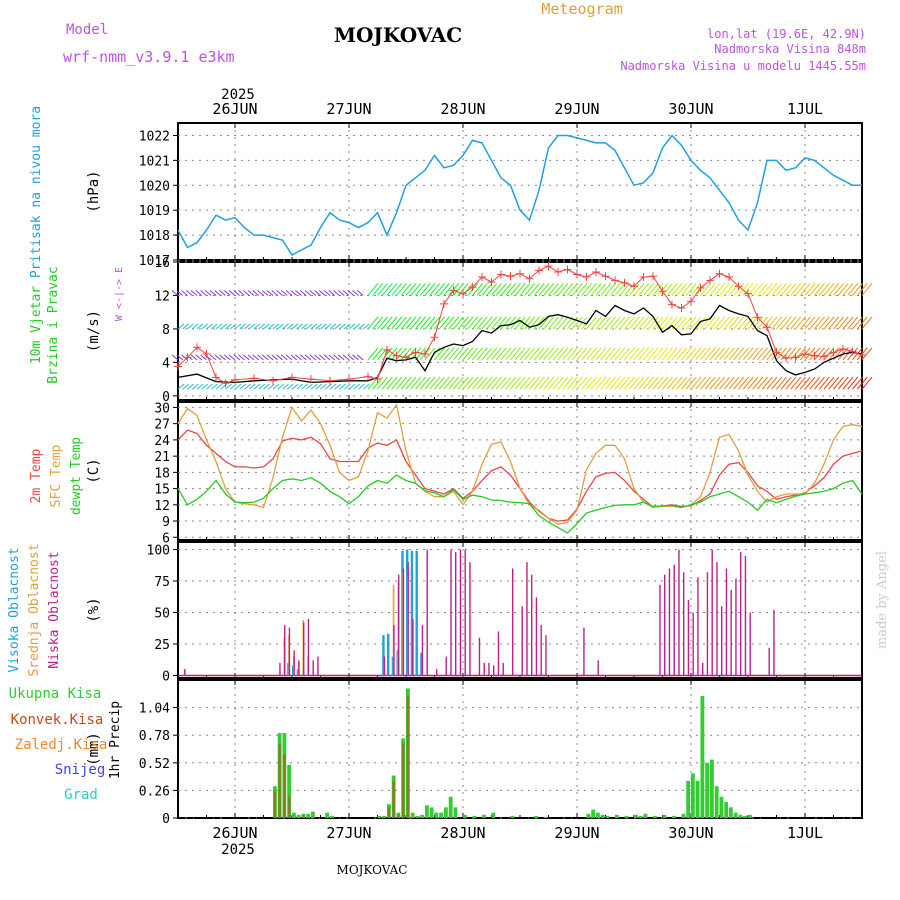  What do you see at coordinates (54, 609) in the screenshot?
I see `cloud-axis-title: Niska Oblacnost` at bounding box center [54, 609].